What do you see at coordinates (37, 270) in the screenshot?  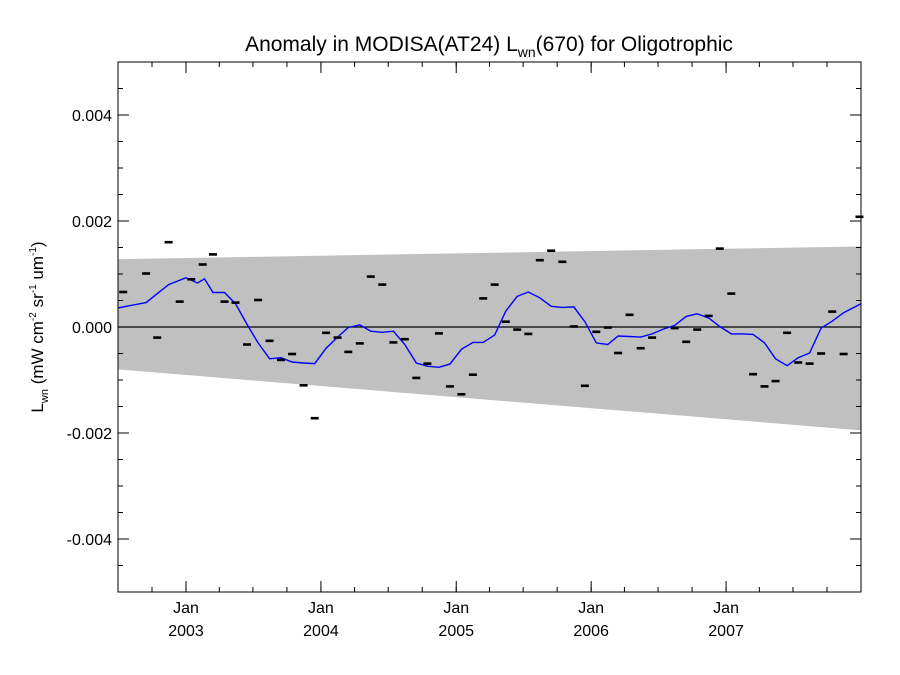 I see `y-axis-label-units-um: um` at bounding box center [37, 270].